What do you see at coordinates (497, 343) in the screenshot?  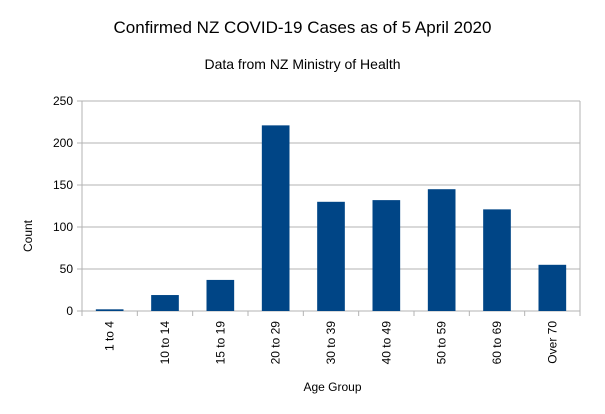 I see `x-tick-label: 60 to 69` at bounding box center [497, 343].